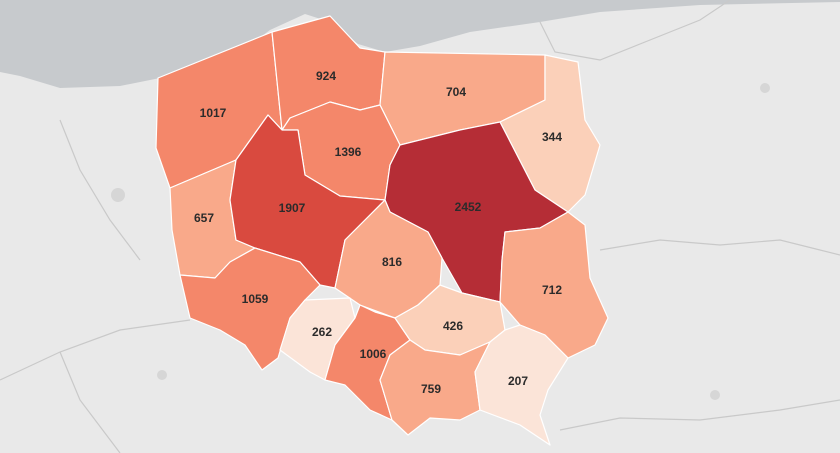  Describe the element at coordinates (550, 133) in the screenshot. I see `region-podlaskie` at that location.